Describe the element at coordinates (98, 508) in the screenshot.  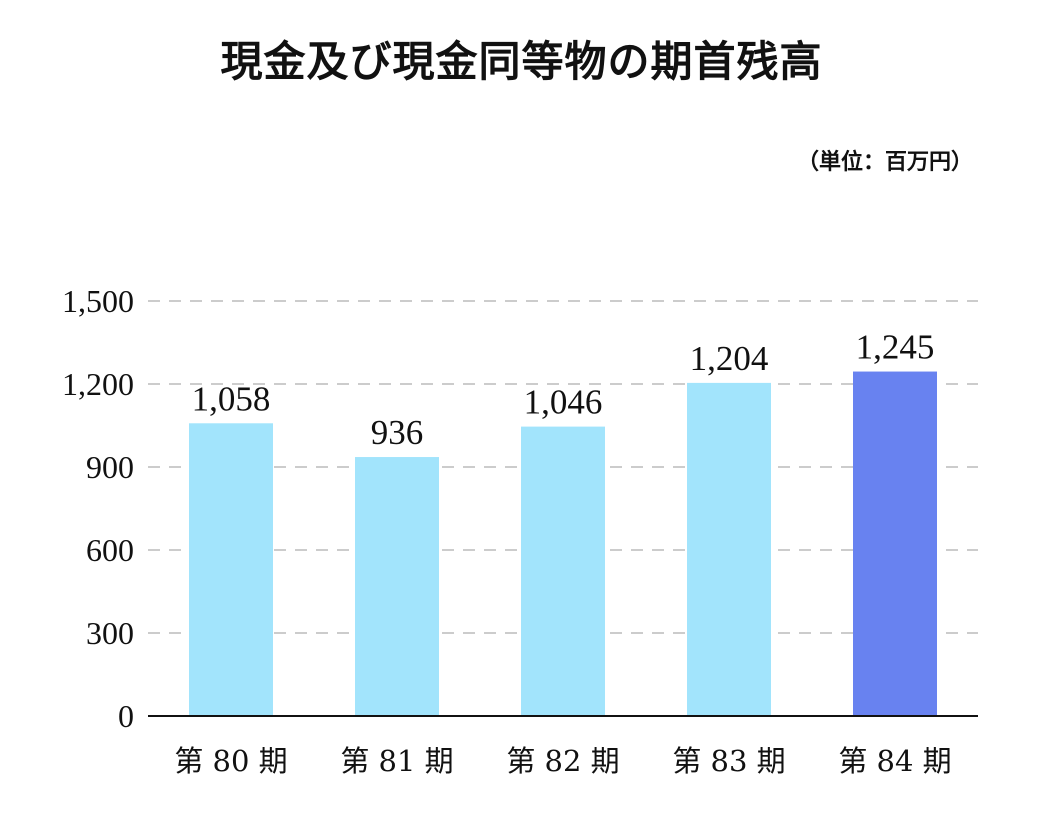
I see `y-axis-ticks: 0 300 600 900 1,200 1,500` at that location.